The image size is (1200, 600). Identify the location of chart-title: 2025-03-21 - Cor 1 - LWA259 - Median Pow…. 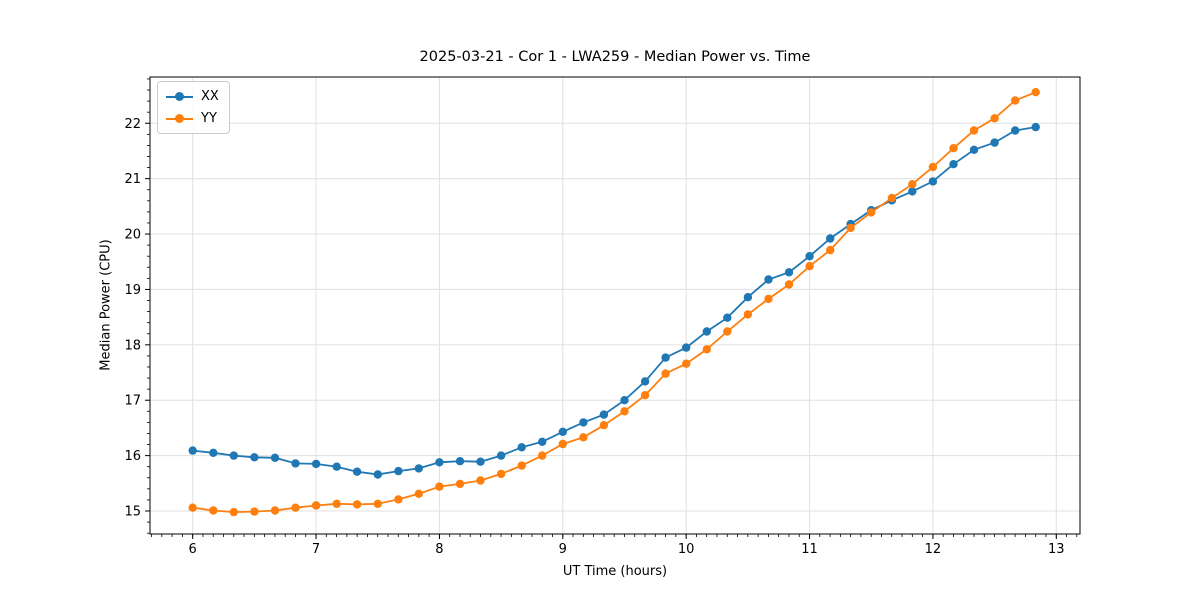
(615, 57).